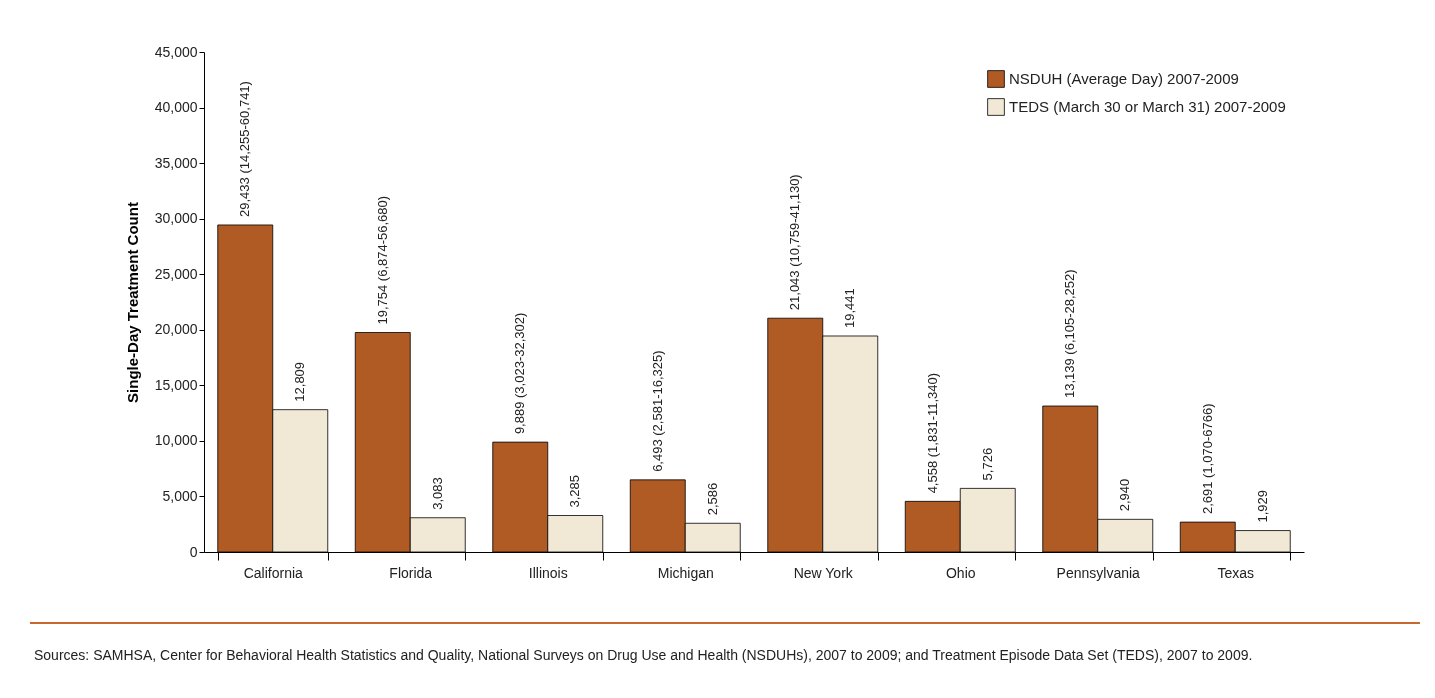 The width and height of the screenshot is (1435, 698). I want to click on data-label: 29,433 (14,255-60,741), so click(245, 149).